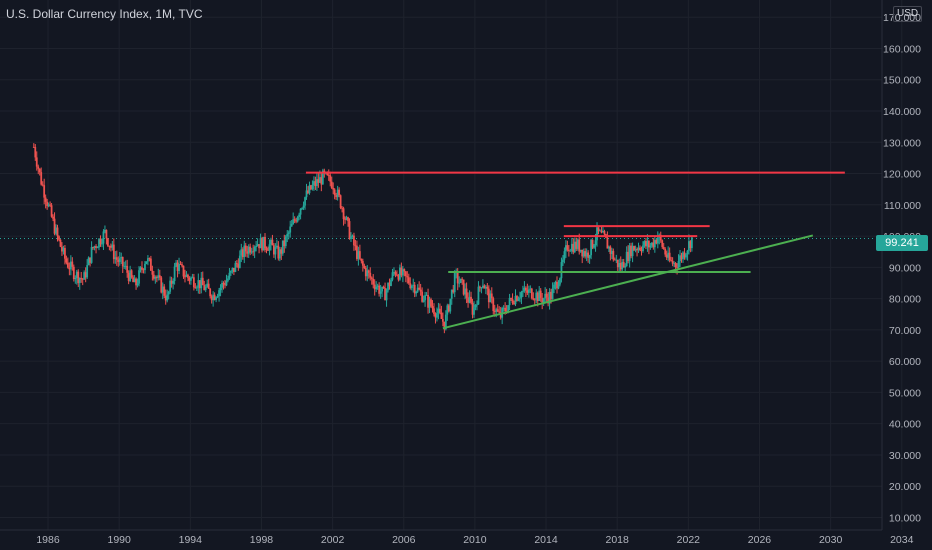 Image resolution: width=932 pixels, height=550 pixels. I want to click on last-price-label: 99.241, so click(902, 243).